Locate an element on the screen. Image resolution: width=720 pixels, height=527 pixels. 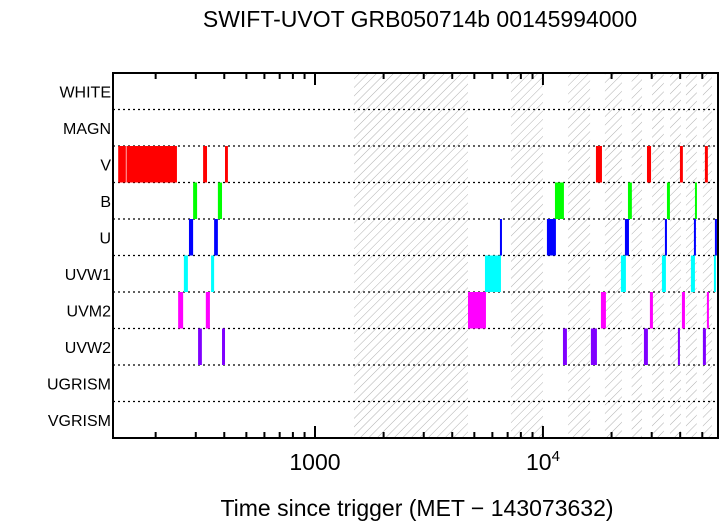
row-label-white: WHITE is located at coordinates (85, 92).